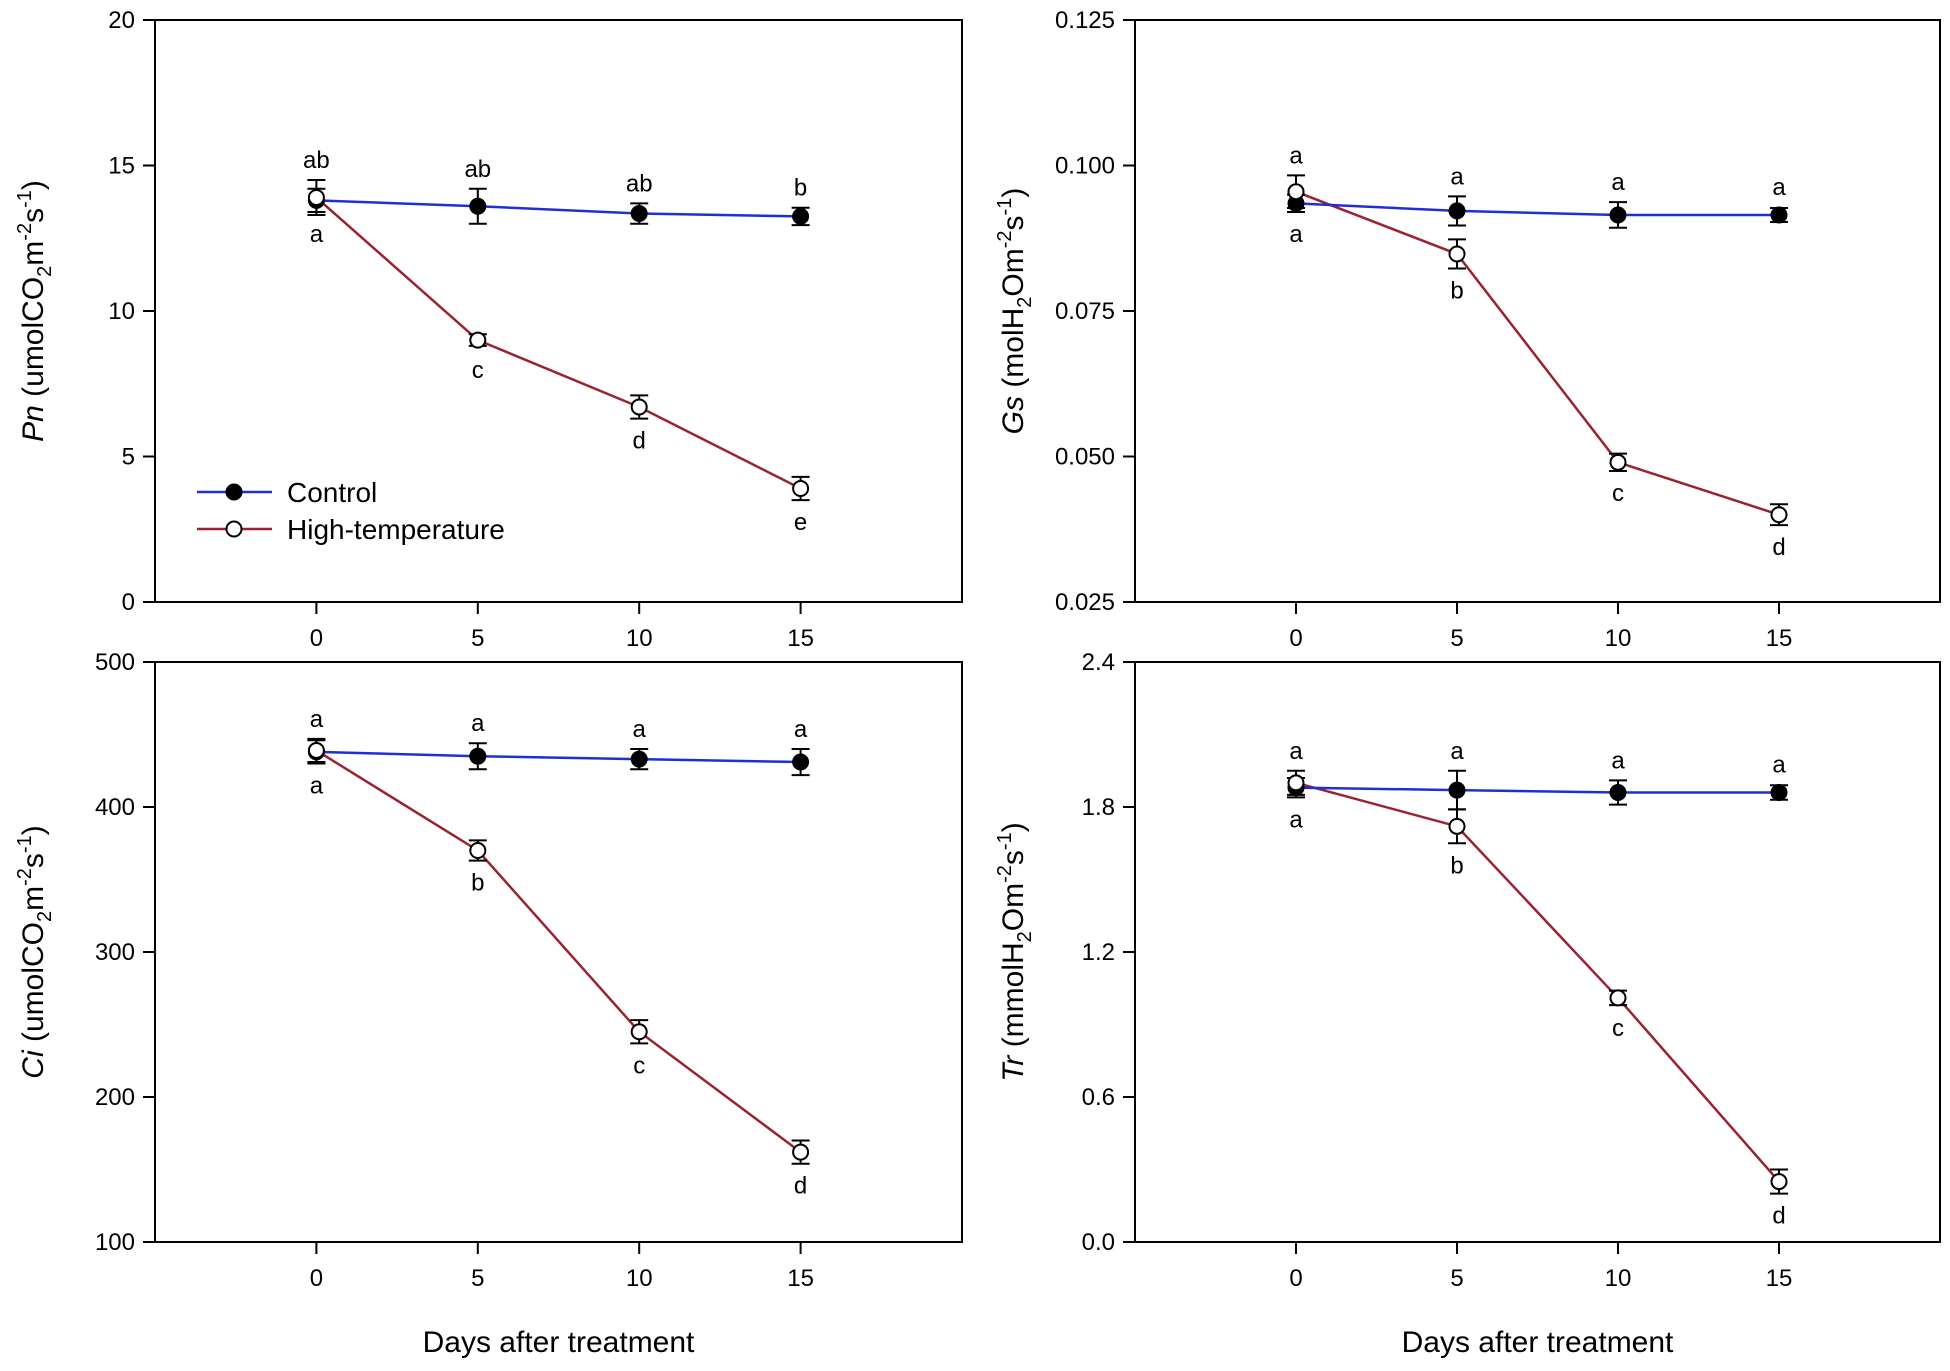  Describe the element at coordinates (1015, 951) in the screenshot. I see `y-axis-title: Tr (mmolH2Om-2s-1)` at that location.